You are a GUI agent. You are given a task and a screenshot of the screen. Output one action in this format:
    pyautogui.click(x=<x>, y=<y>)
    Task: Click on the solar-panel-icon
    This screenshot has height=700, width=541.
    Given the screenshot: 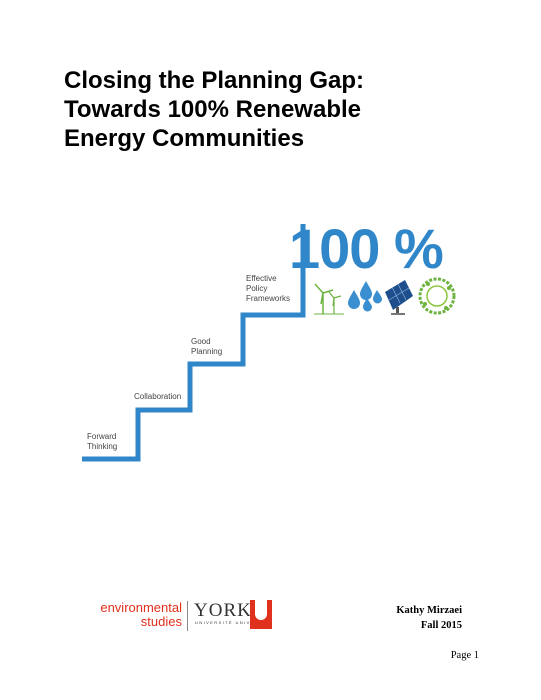 What is the action you would take?
    pyautogui.click(x=399, y=297)
    